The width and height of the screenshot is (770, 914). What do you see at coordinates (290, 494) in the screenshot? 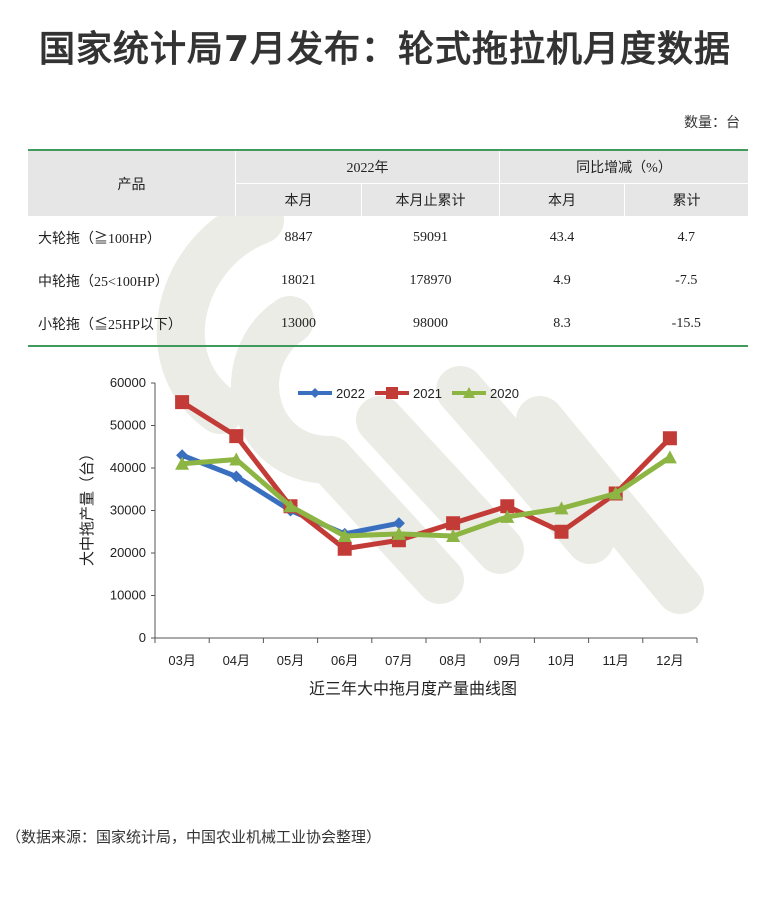
I see `series-line-2022` at bounding box center [290, 494].